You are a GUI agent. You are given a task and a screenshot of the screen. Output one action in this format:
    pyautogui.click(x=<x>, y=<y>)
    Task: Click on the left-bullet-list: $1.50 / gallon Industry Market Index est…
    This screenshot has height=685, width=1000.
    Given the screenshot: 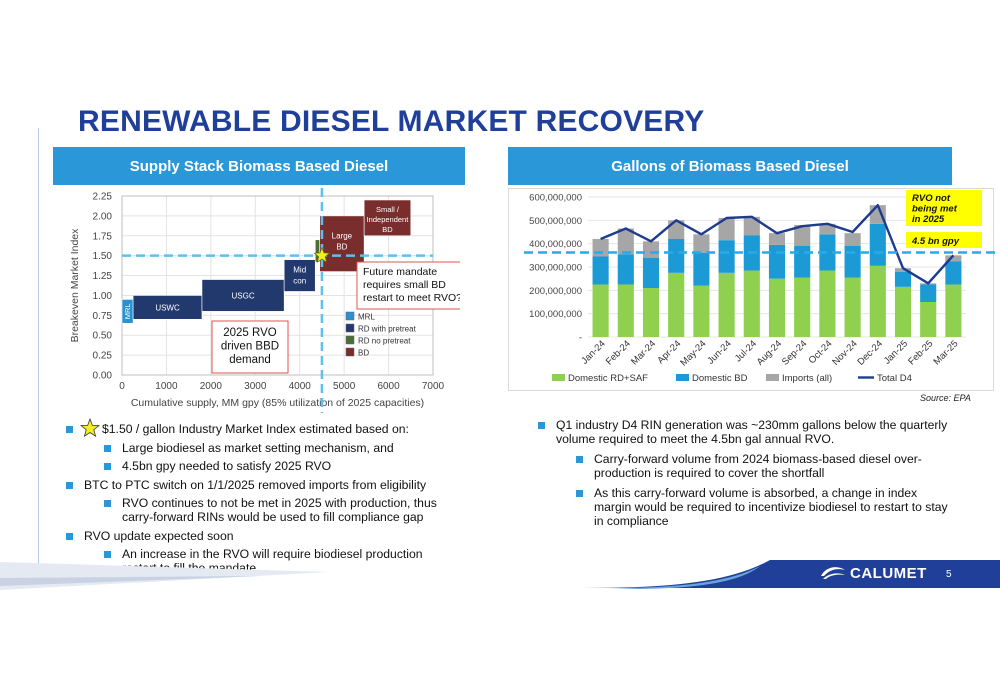 What is the action you would take?
    pyautogui.click(x=271, y=496)
    